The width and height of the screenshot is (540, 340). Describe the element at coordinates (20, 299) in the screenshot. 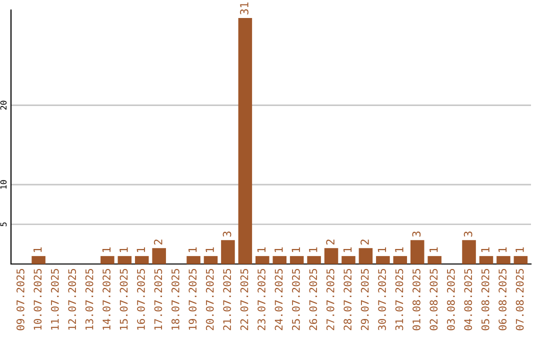

I see `x-tick-label: 09.07.2025` at that location.